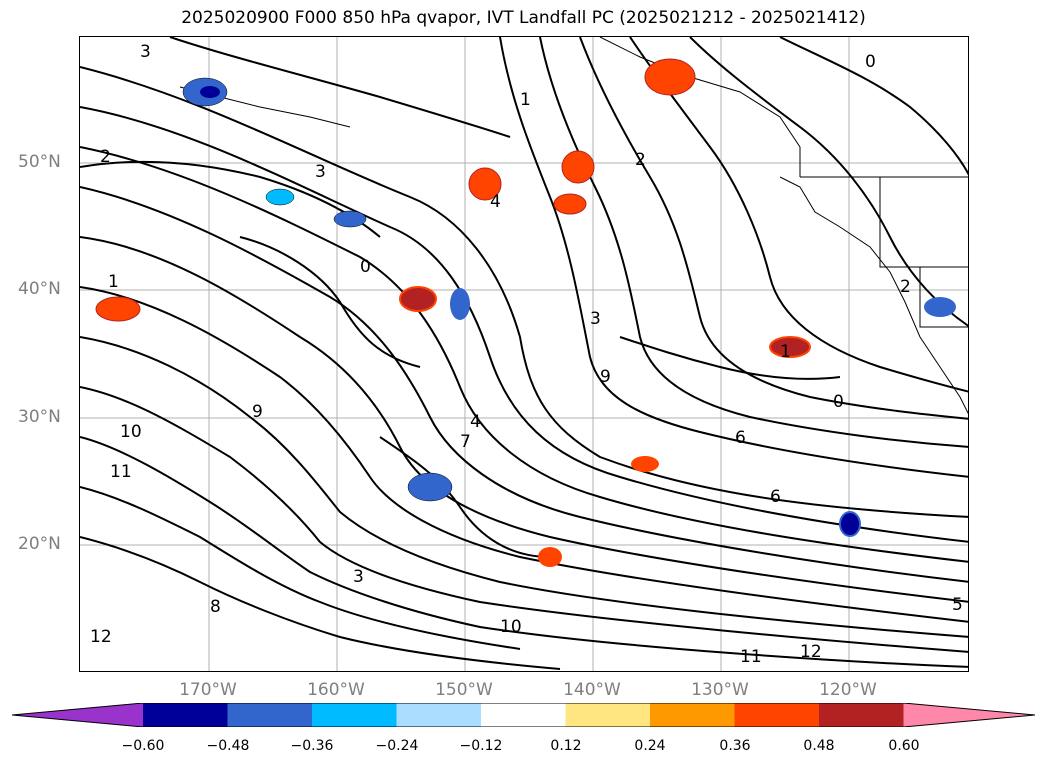 This screenshot has height=765, width=1047. What do you see at coordinates (228, 746) in the screenshot?
I see `colorbar-tick: −0.48` at bounding box center [228, 746].